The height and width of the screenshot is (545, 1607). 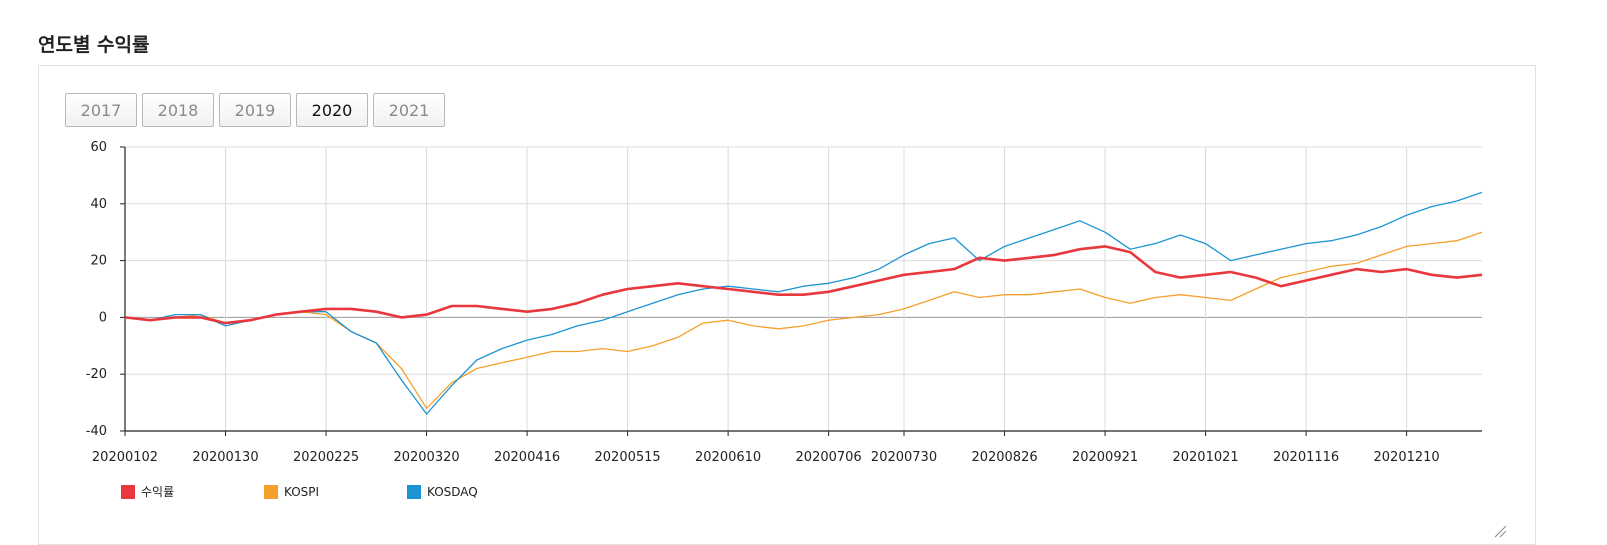 What do you see at coordinates (225, 457) in the screenshot?
I see `x-tick-label: 20200130` at bounding box center [225, 457].